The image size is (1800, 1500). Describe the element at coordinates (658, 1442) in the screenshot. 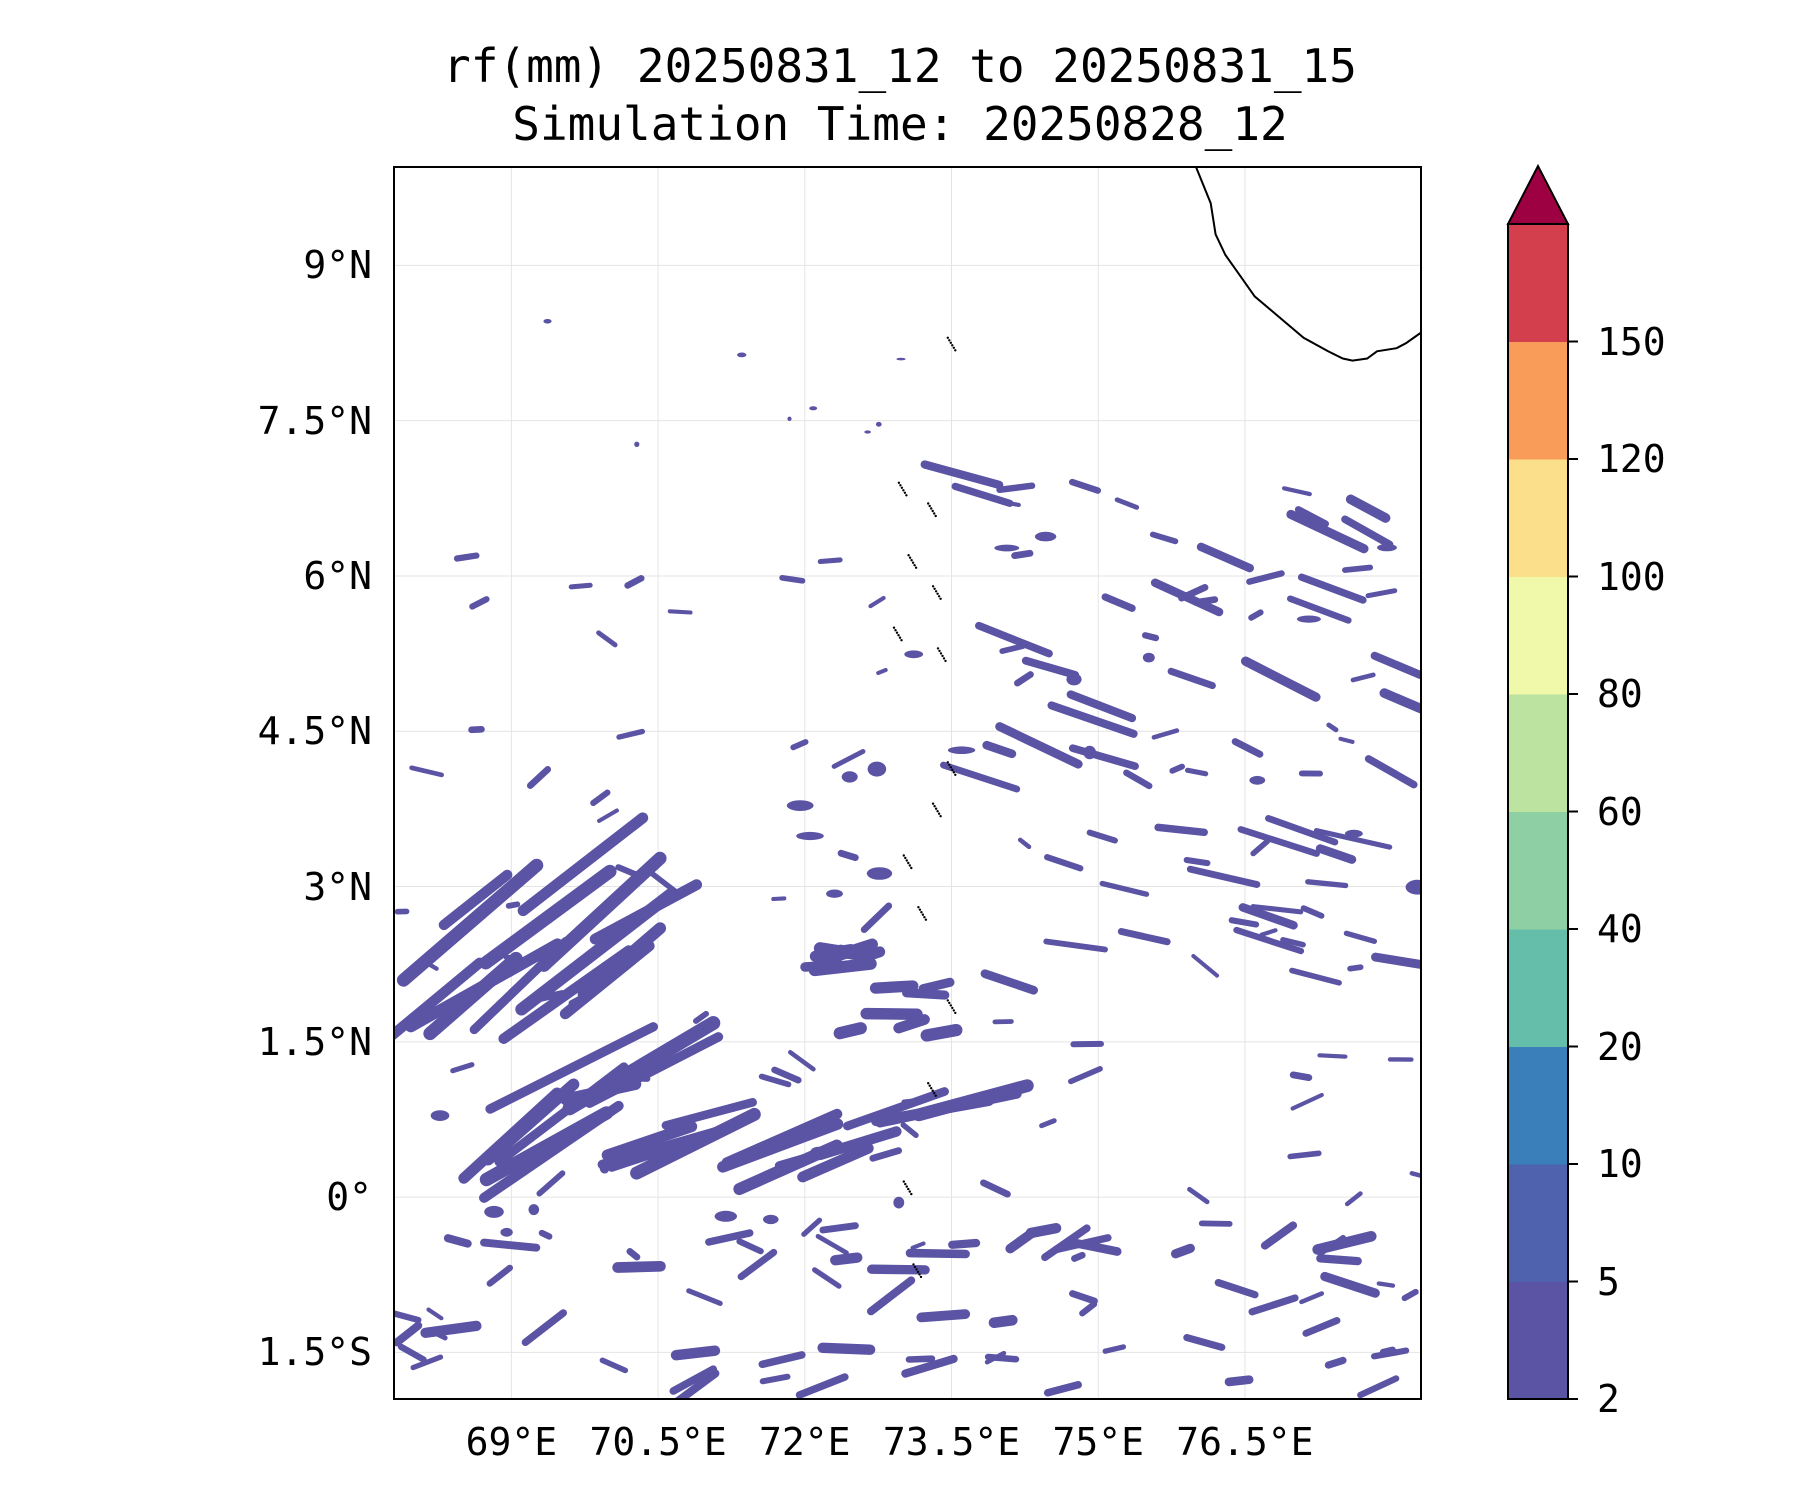

I see `lon-tick-label: 70.5°E` at that location.